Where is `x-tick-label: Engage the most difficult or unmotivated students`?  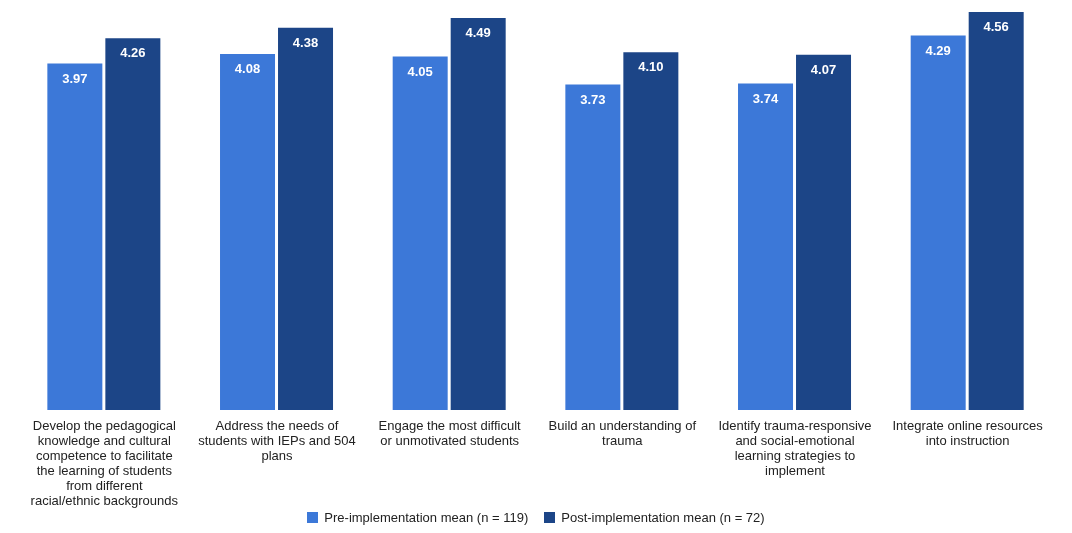 x-tick-label: Engage the most difficult or unmotivated students is located at coordinates (450, 433).